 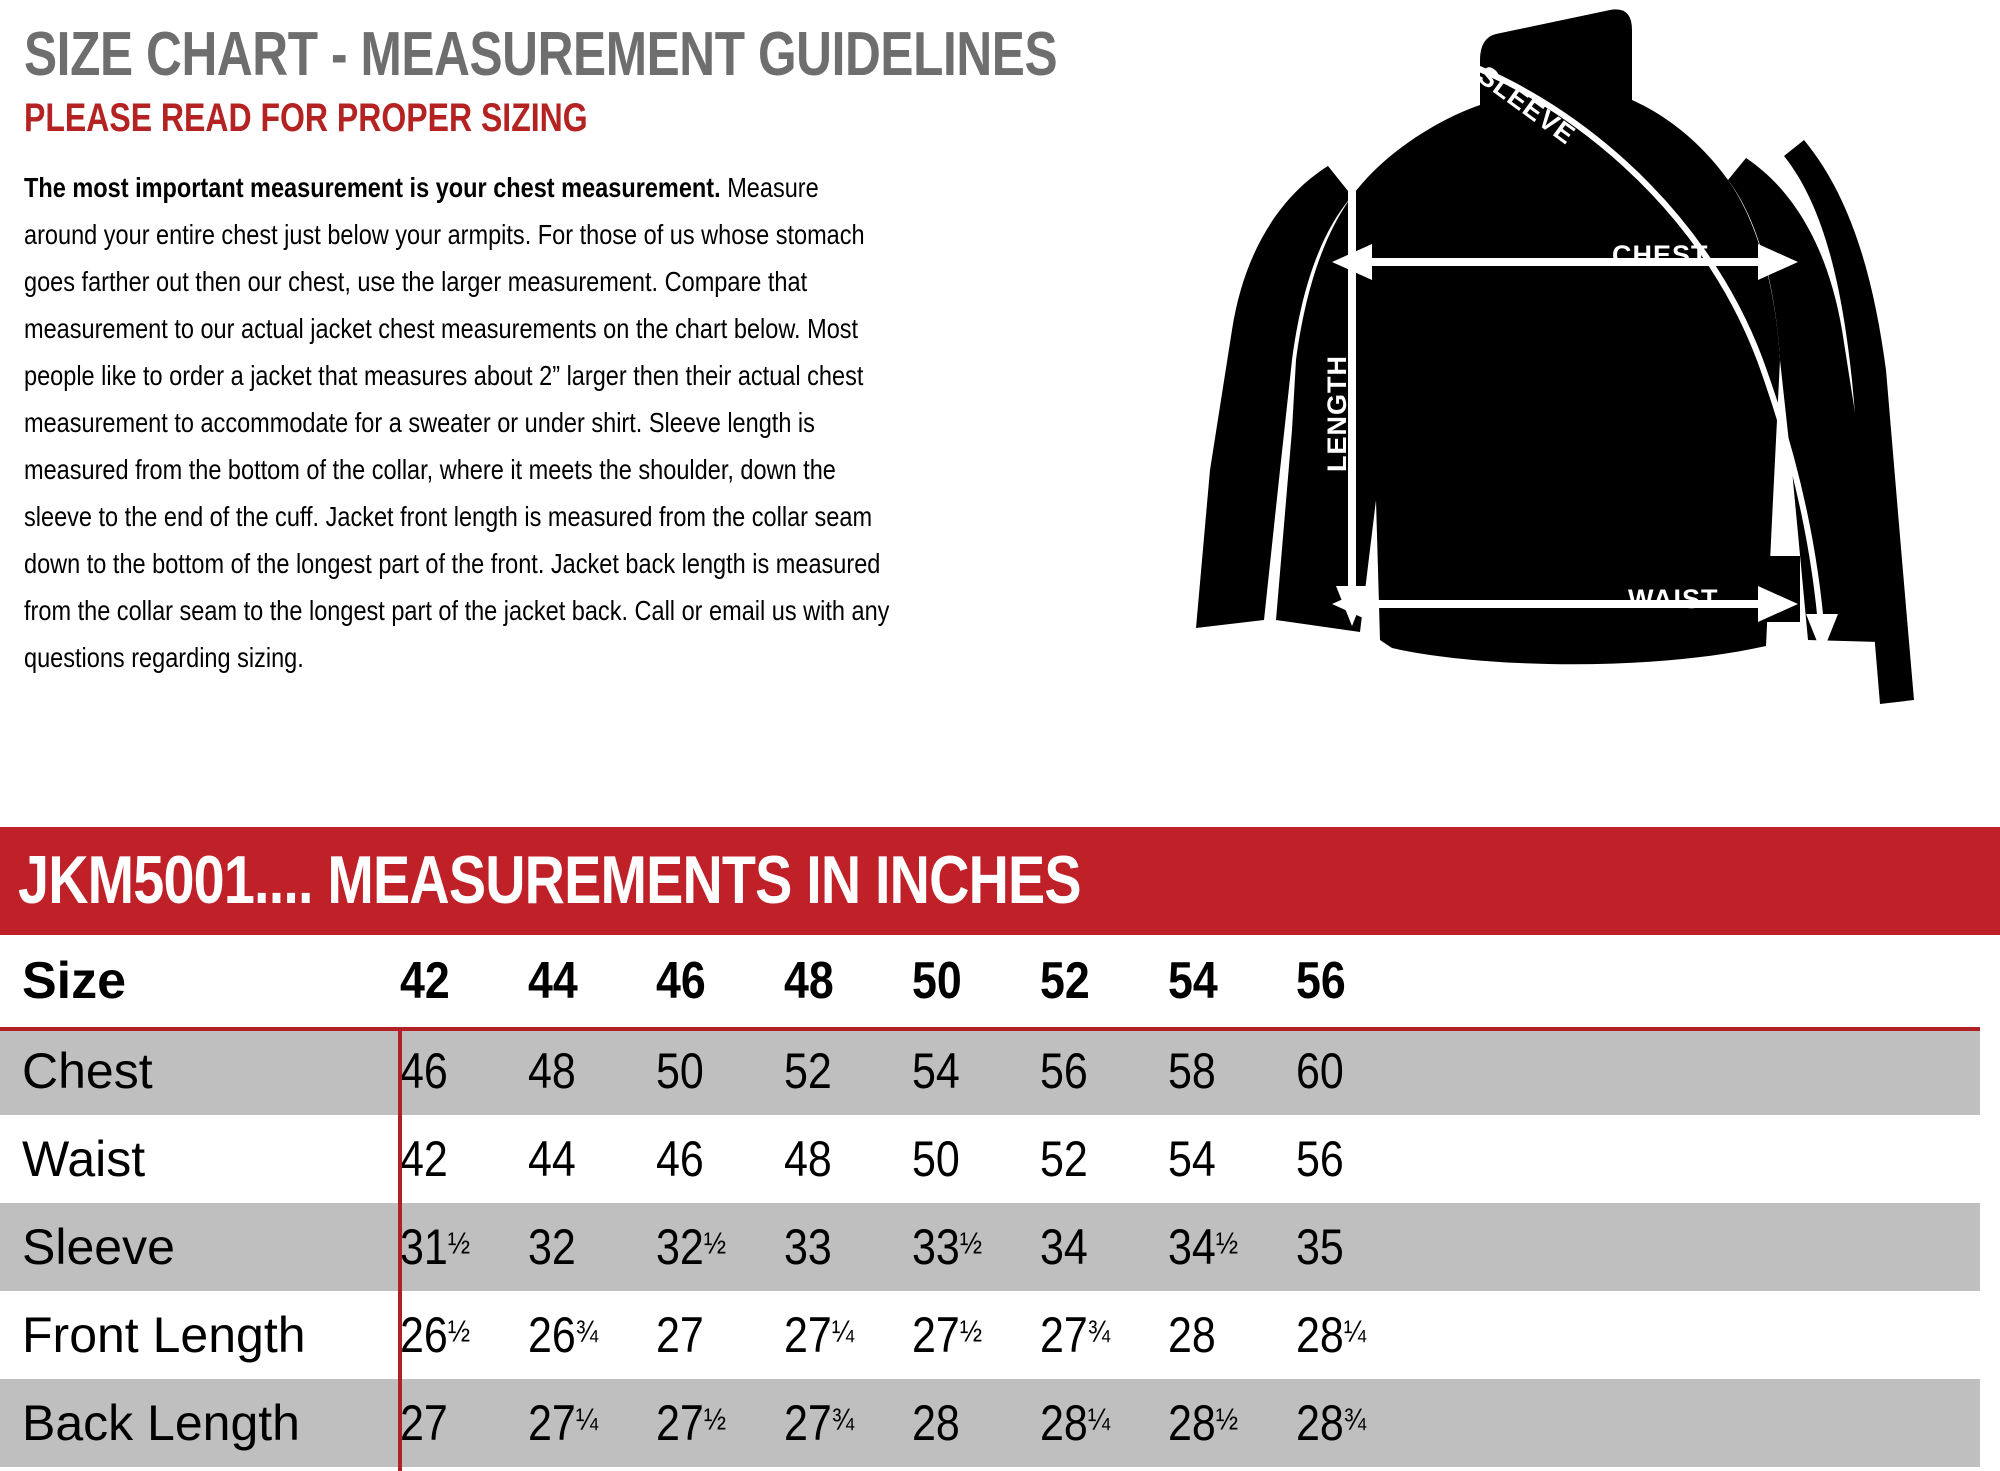 I want to click on cell-back-length-48: 27¾, so click(x=819, y=1423).